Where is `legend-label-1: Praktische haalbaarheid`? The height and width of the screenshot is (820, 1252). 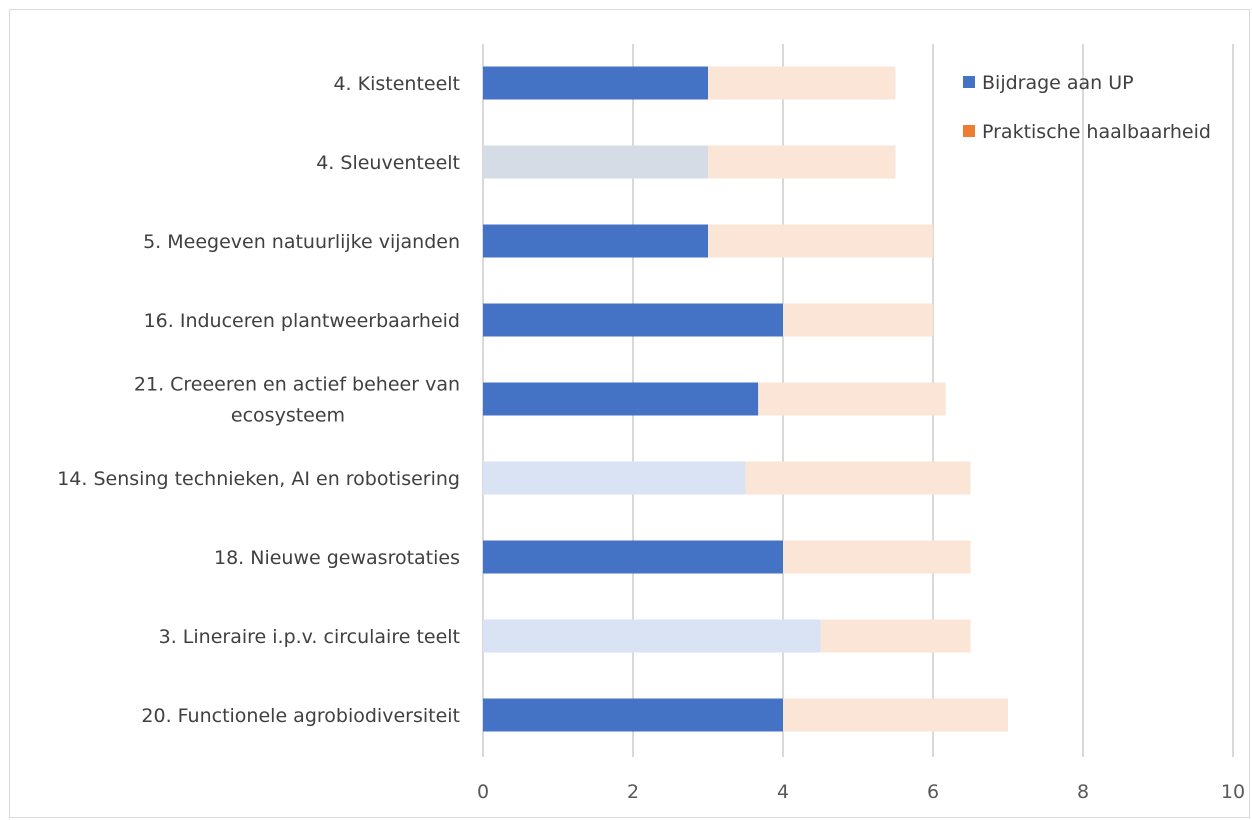 legend-label-1: Praktische haalbaarheid is located at coordinates (1096, 132).